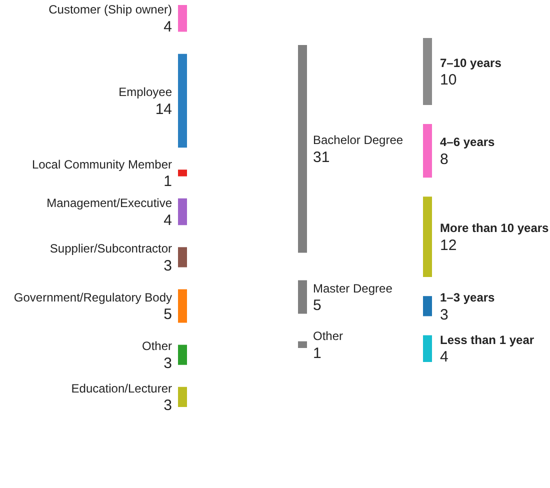 The width and height of the screenshot is (550, 488). What do you see at coordinates (353, 288) in the screenshot?
I see `category-label: Master Degree` at bounding box center [353, 288].